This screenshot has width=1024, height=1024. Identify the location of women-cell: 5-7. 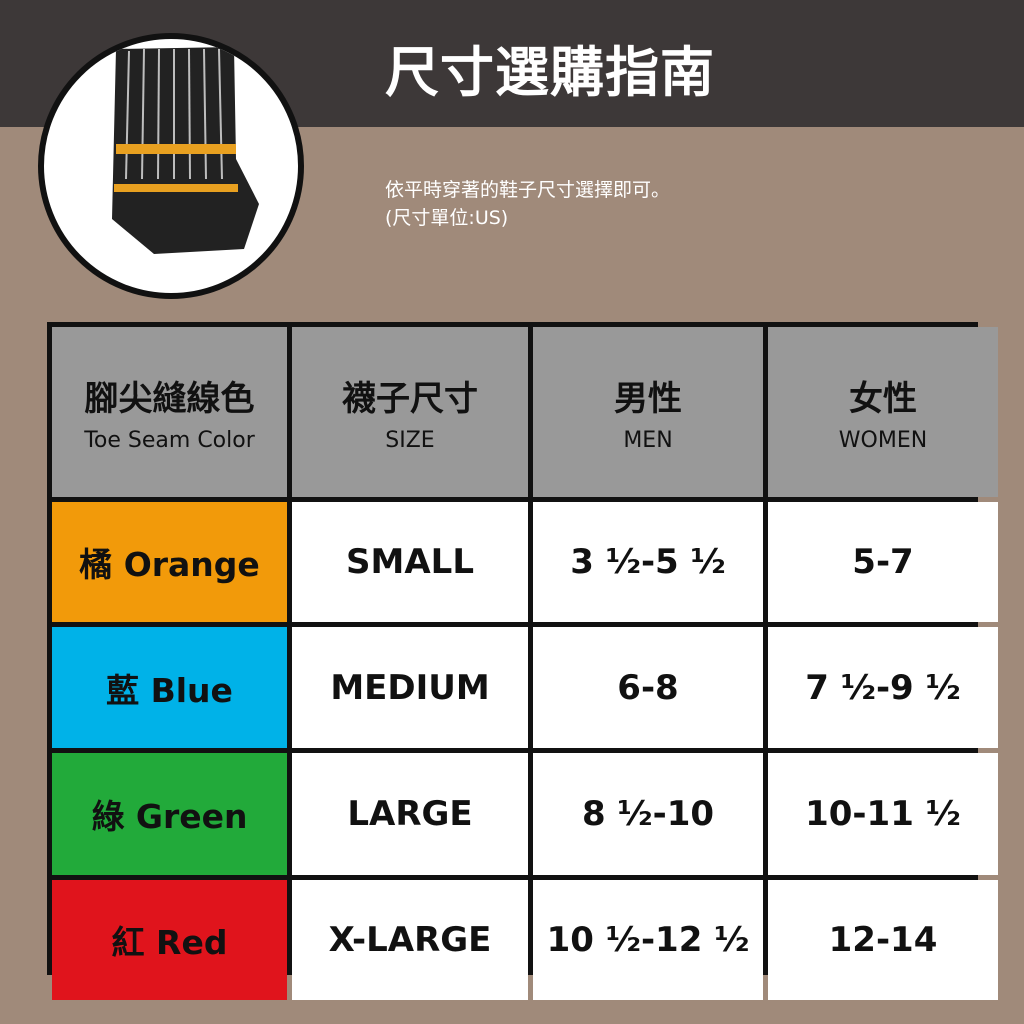
(883, 562).